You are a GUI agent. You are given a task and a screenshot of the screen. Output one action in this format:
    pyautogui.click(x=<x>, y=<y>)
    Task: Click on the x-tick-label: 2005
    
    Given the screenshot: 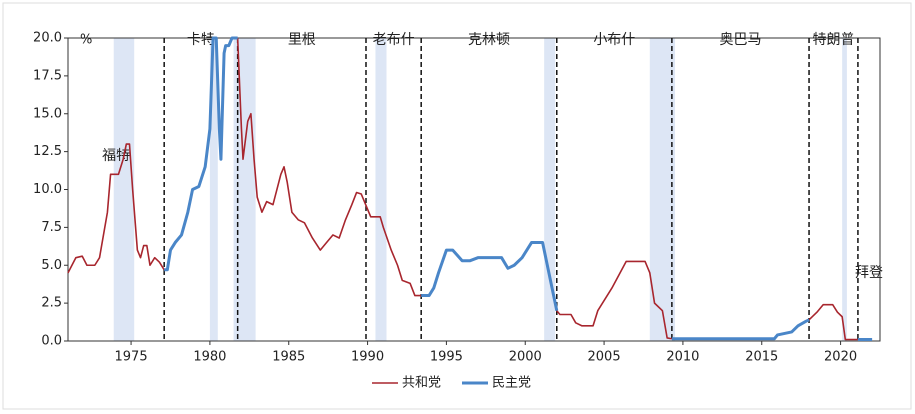 What is the action you would take?
    pyautogui.click(x=604, y=357)
    